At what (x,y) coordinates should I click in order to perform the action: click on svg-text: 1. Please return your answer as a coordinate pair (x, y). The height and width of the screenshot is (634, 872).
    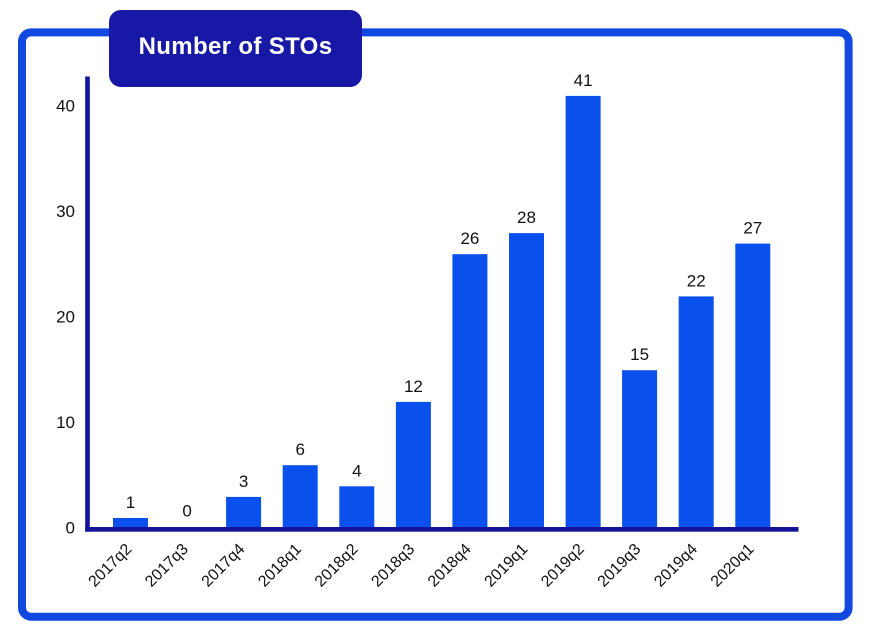
    Looking at the image, I should click on (130, 502).